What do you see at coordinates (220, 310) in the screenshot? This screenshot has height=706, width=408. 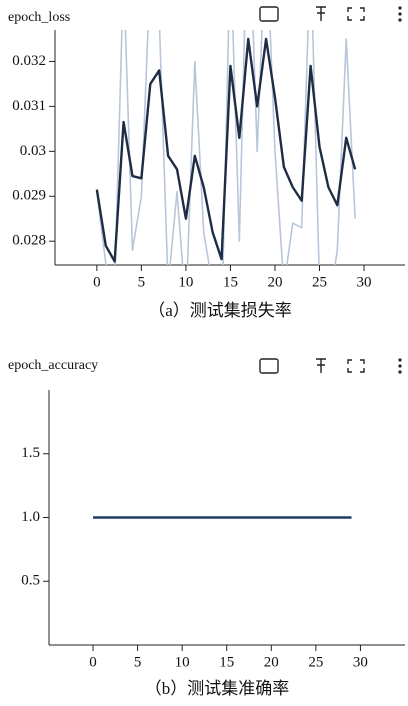 I see `caption: （a）测试集损失率` at bounding box center [220, 310].